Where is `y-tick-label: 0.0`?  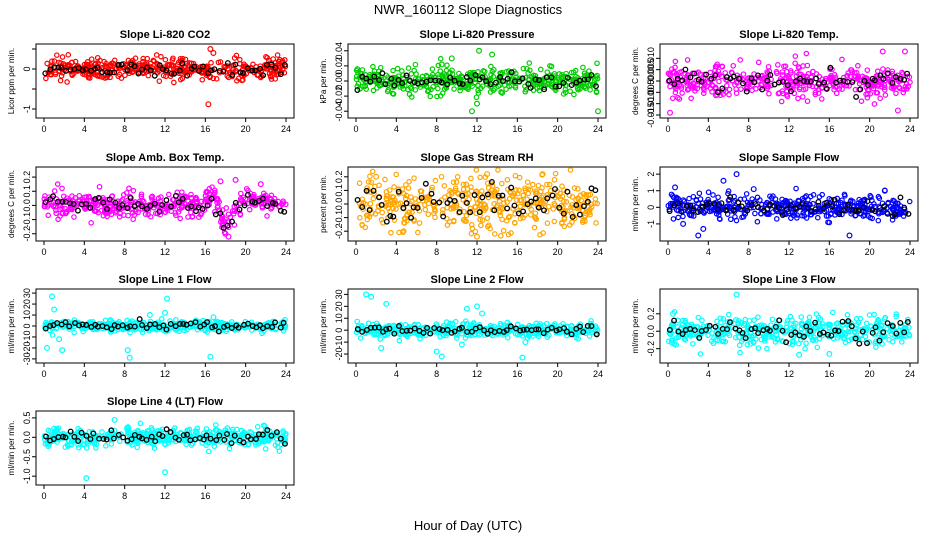
y-tick-label: 0.0 is located at coordinates (339, 204).